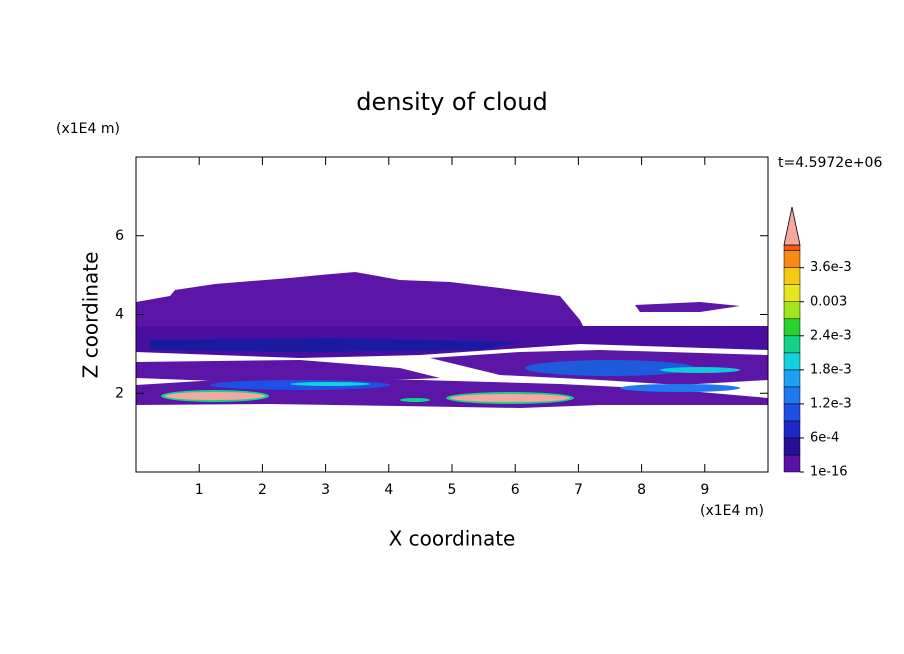 This screenshot has height=654, width=904. What do you see at coordinates (828, 301) in the screenshot?
I see `colorbar-label: 0.003` at bounding box center [828, 301].